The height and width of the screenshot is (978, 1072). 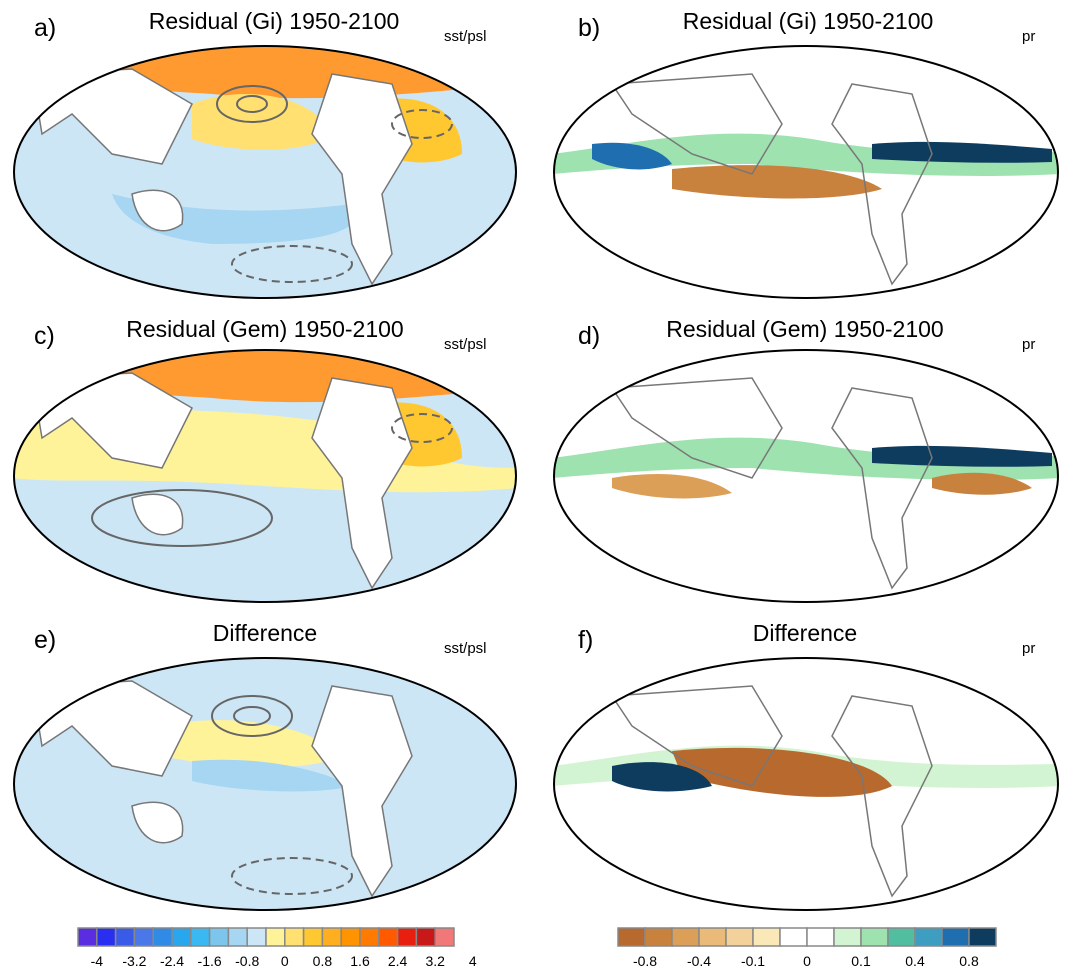 I want to click on colorbar-tick-label: 0.1, so click(x=861, y=961).